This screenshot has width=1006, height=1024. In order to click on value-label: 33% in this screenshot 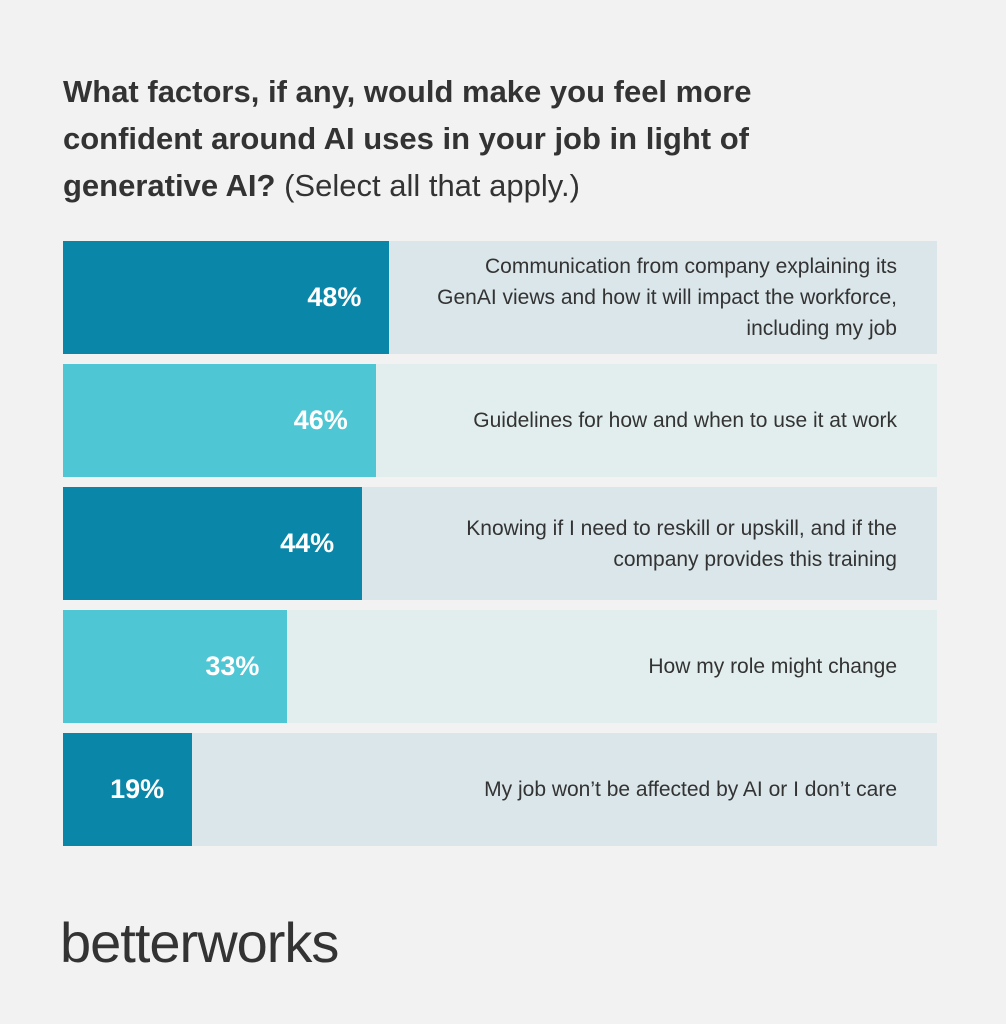, I will do `click(232, 666)`.